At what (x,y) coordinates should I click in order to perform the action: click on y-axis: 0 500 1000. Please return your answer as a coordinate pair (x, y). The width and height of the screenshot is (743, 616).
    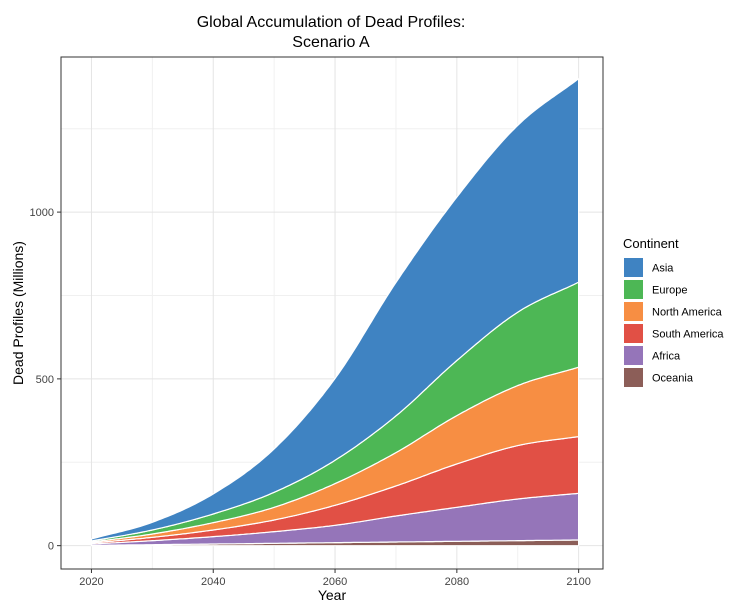
    Looking at the image, I should click on (45, 380).